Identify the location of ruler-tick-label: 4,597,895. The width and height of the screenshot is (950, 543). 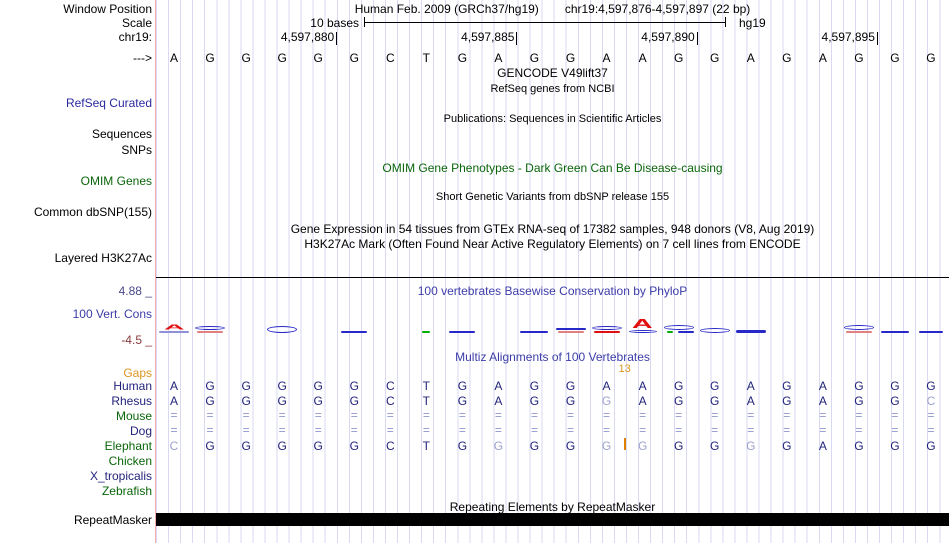
(848, 37).